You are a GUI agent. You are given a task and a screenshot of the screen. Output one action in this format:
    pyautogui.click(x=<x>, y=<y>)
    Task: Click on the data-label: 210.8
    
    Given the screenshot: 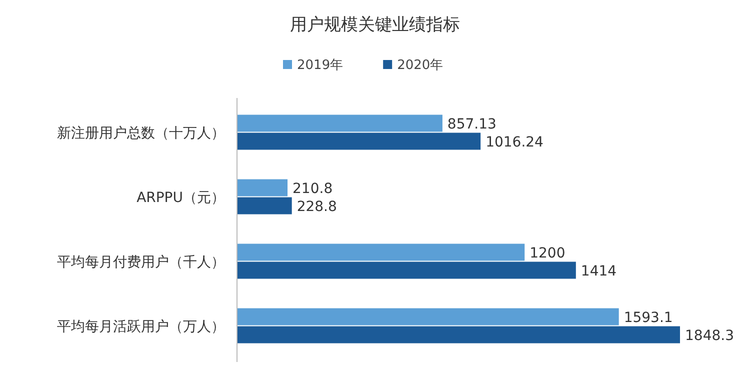 What is the action you would take?
    pyautogui.click(x=312, y=188)
    